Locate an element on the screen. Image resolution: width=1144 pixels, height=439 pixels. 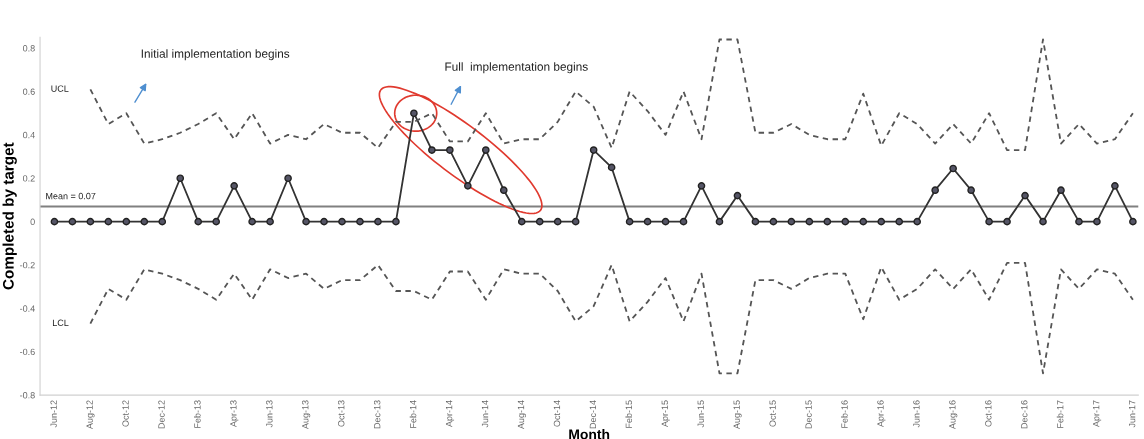
x-tick-label: Dec-13 is located at coordinates (377, 414).